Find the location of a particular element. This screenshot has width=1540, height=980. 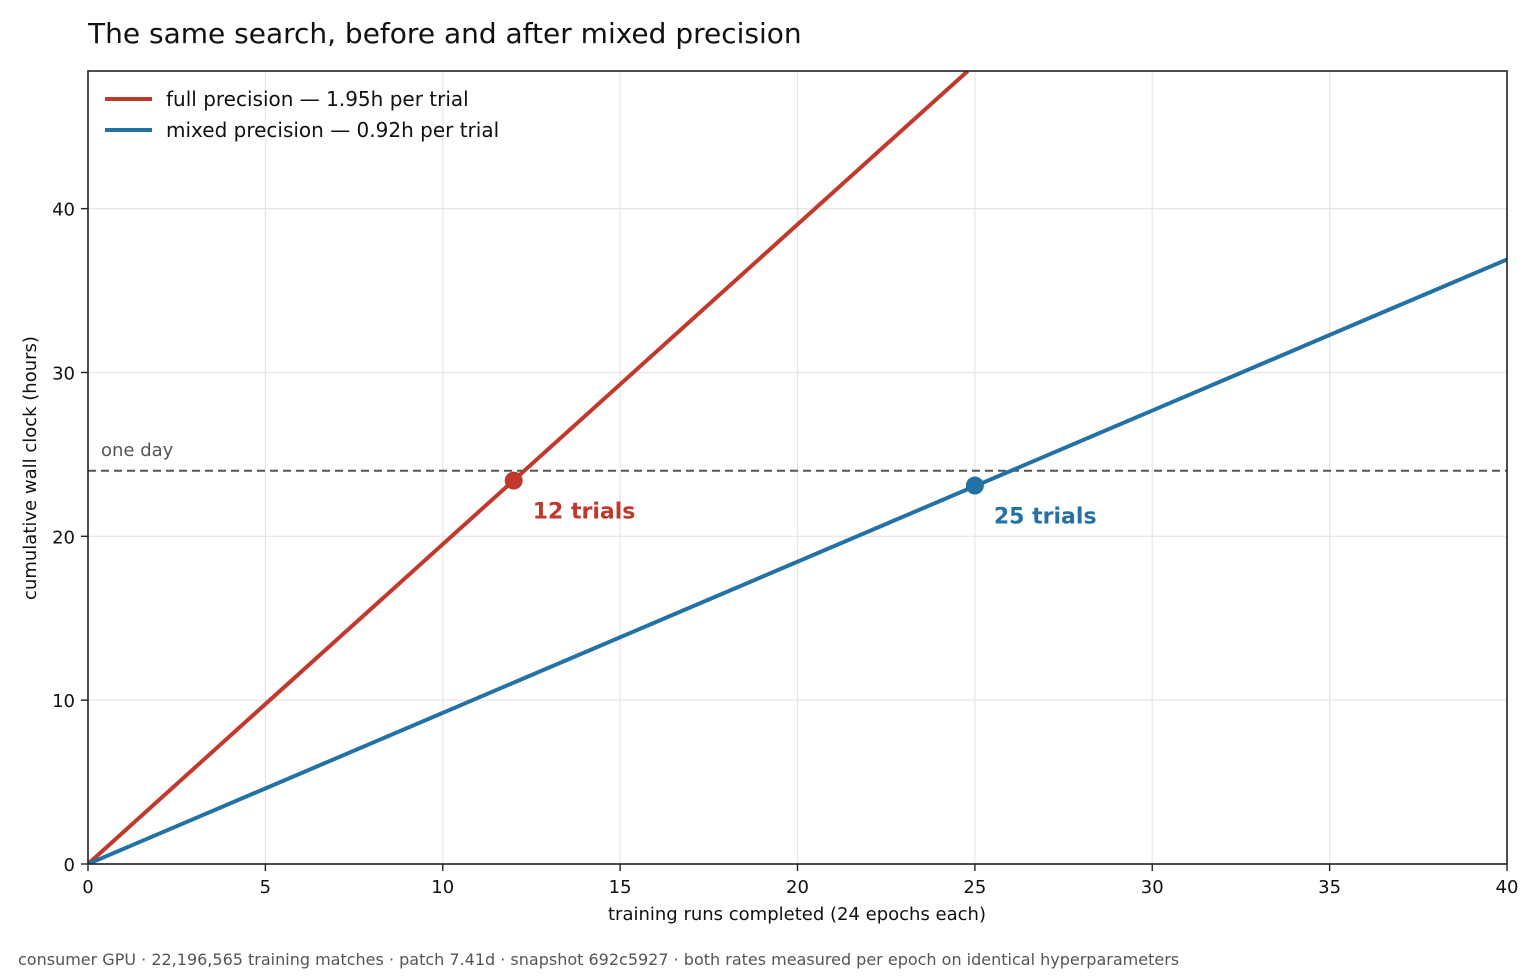

legend-label-0: full precision — 1.95h per trial is located at coordinates (317, 99).